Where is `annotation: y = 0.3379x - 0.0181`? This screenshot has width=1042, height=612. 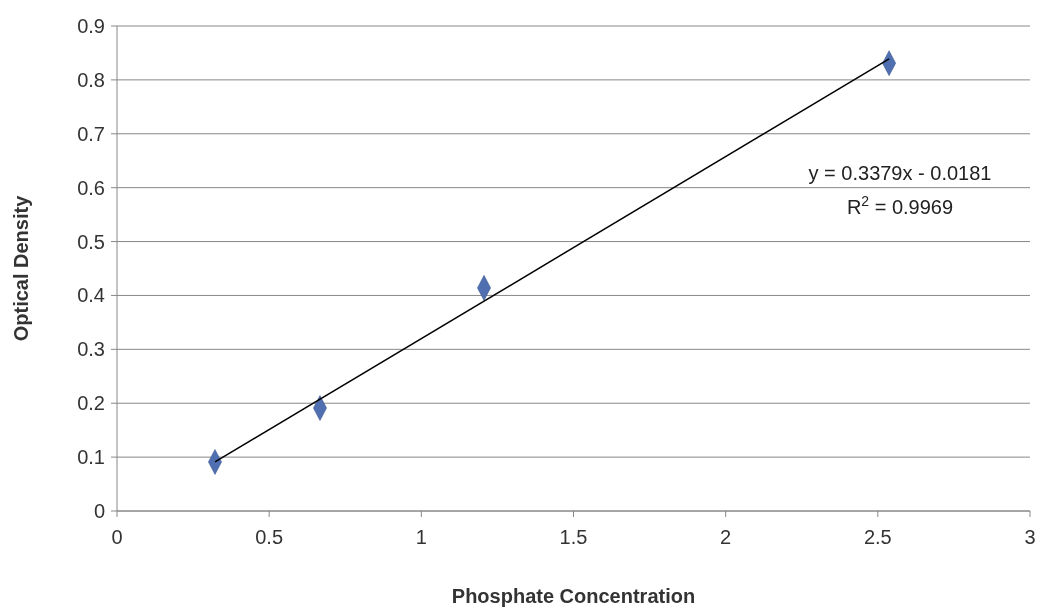
annotation: y = 0.3379x - 0.0181 is located at coordinates (900, 173).